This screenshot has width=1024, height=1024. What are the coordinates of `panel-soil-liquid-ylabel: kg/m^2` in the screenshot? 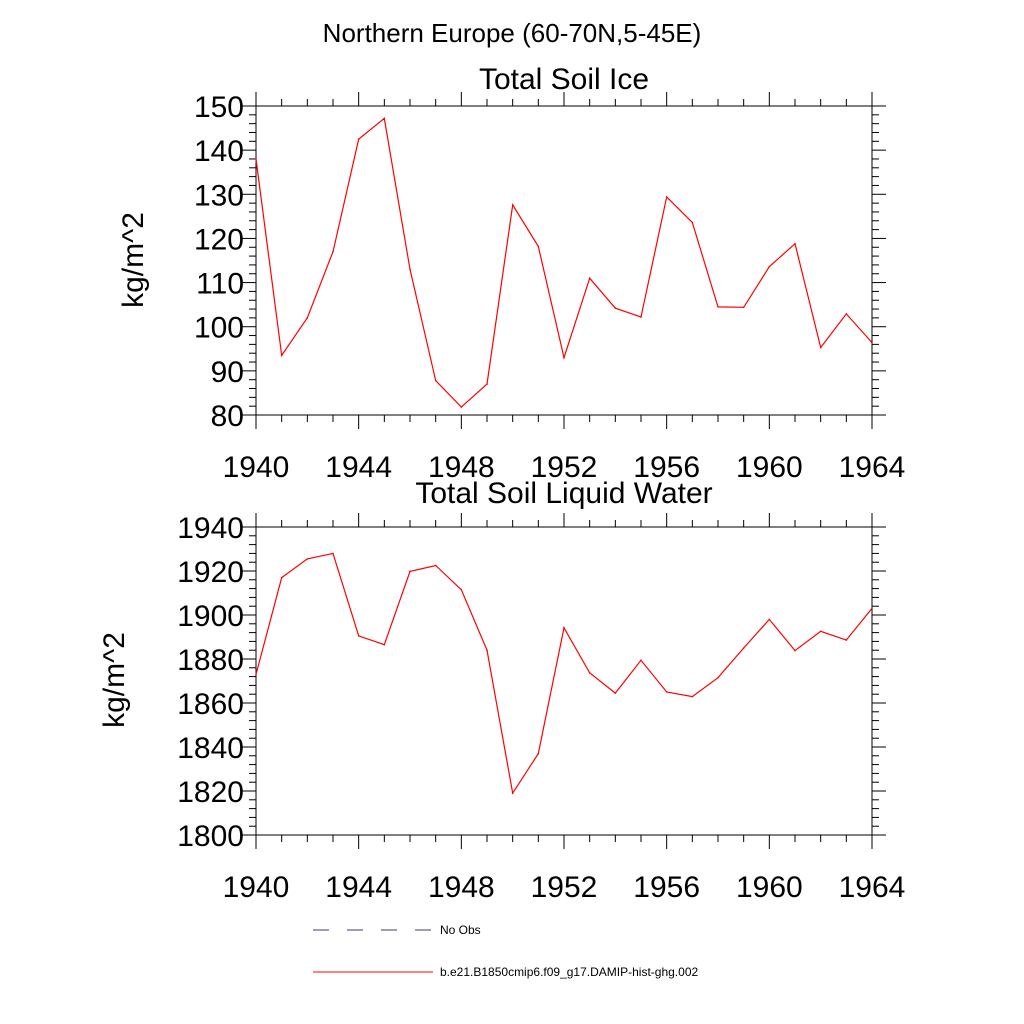 It's located at (114, 680).